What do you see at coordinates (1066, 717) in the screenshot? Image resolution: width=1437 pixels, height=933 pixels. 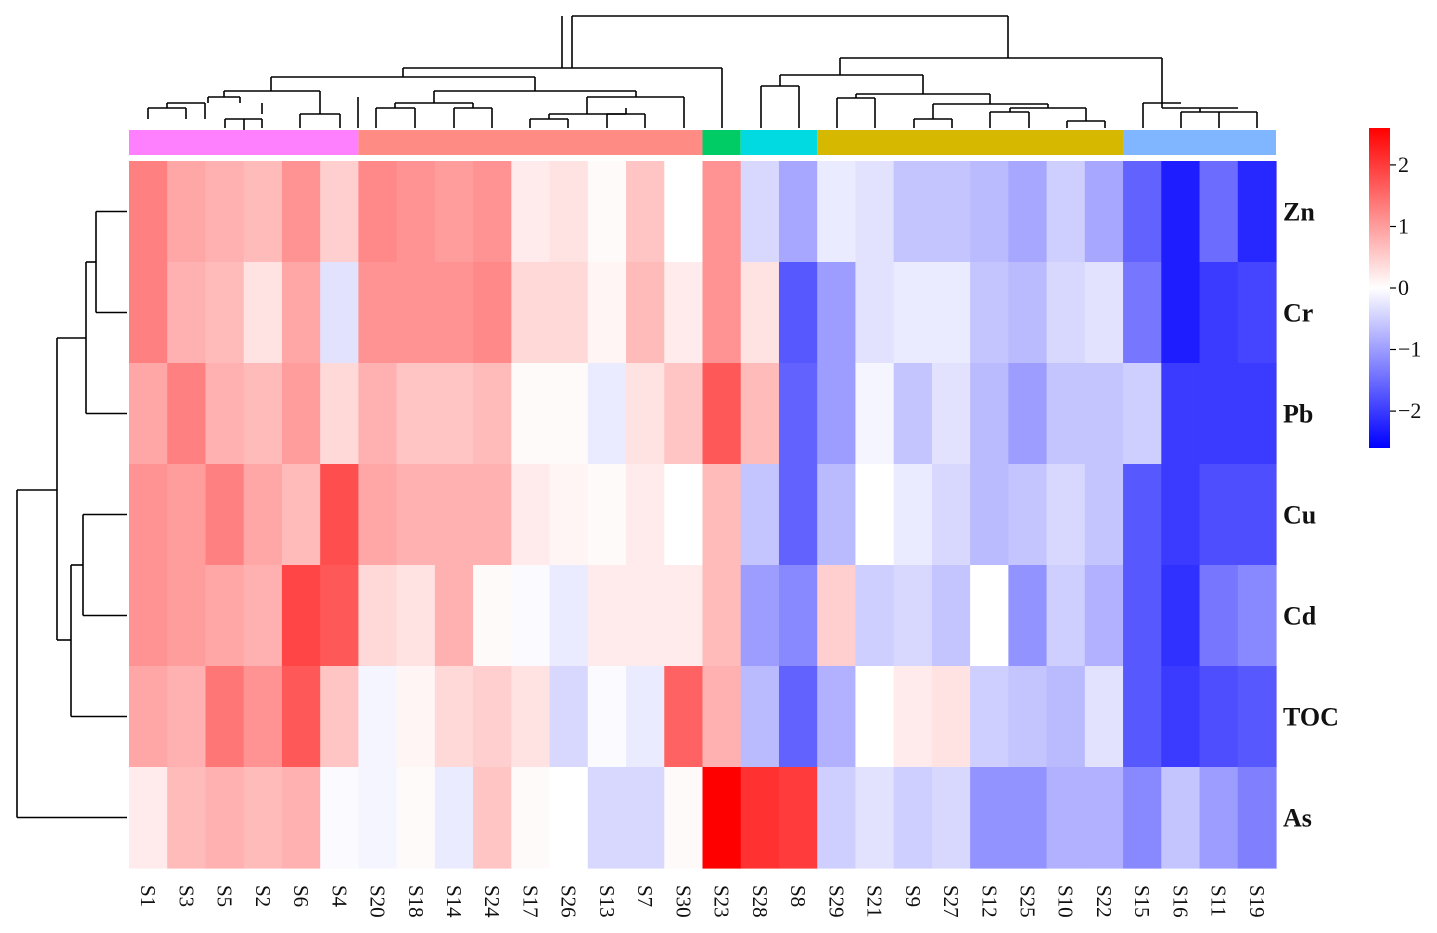 I see `heatmap-cell-TOC-S10` at bounding box center [1066, 717].